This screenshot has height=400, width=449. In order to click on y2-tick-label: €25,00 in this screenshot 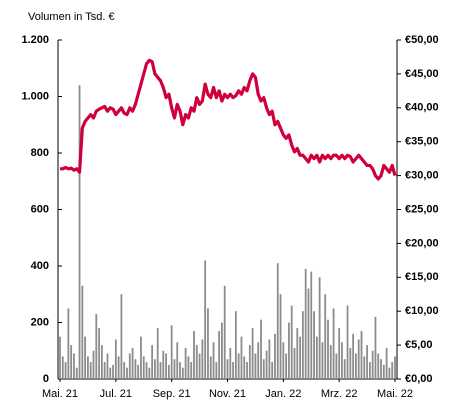, I will do `click(422, 209)`.